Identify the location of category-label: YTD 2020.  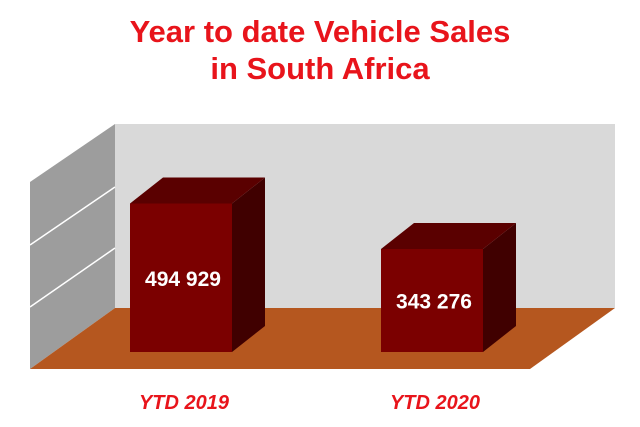
(435, 403).